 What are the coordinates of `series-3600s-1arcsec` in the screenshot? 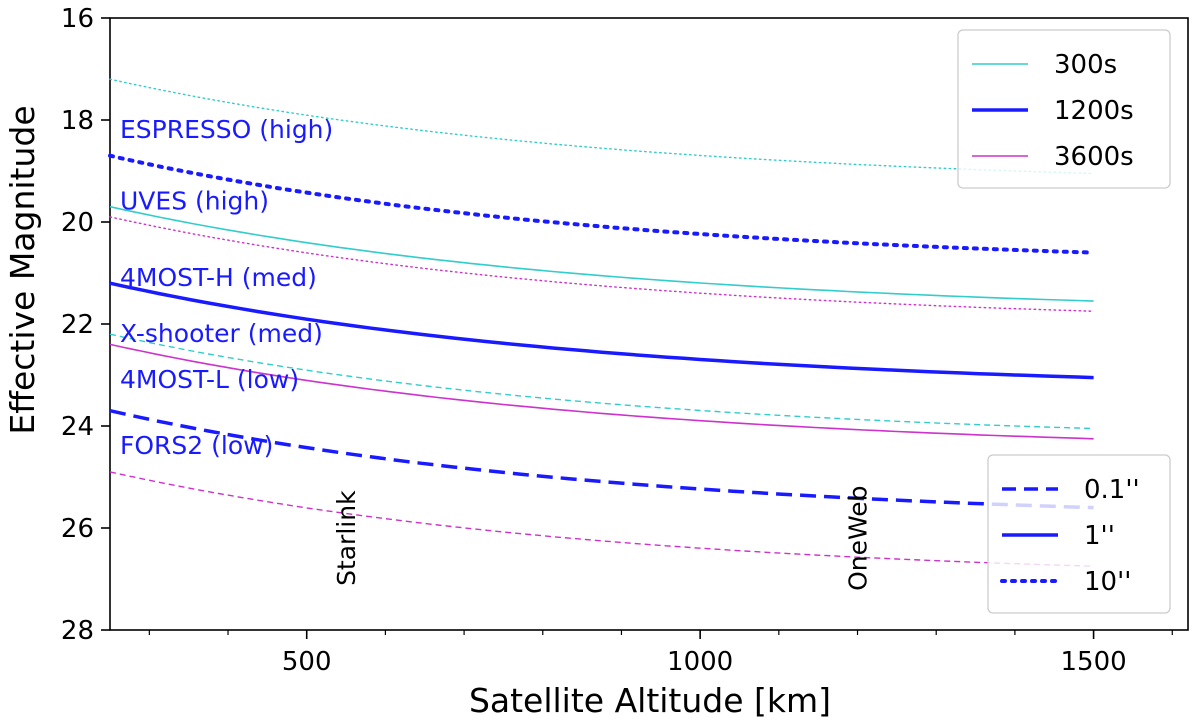 It's located at (601, 391).